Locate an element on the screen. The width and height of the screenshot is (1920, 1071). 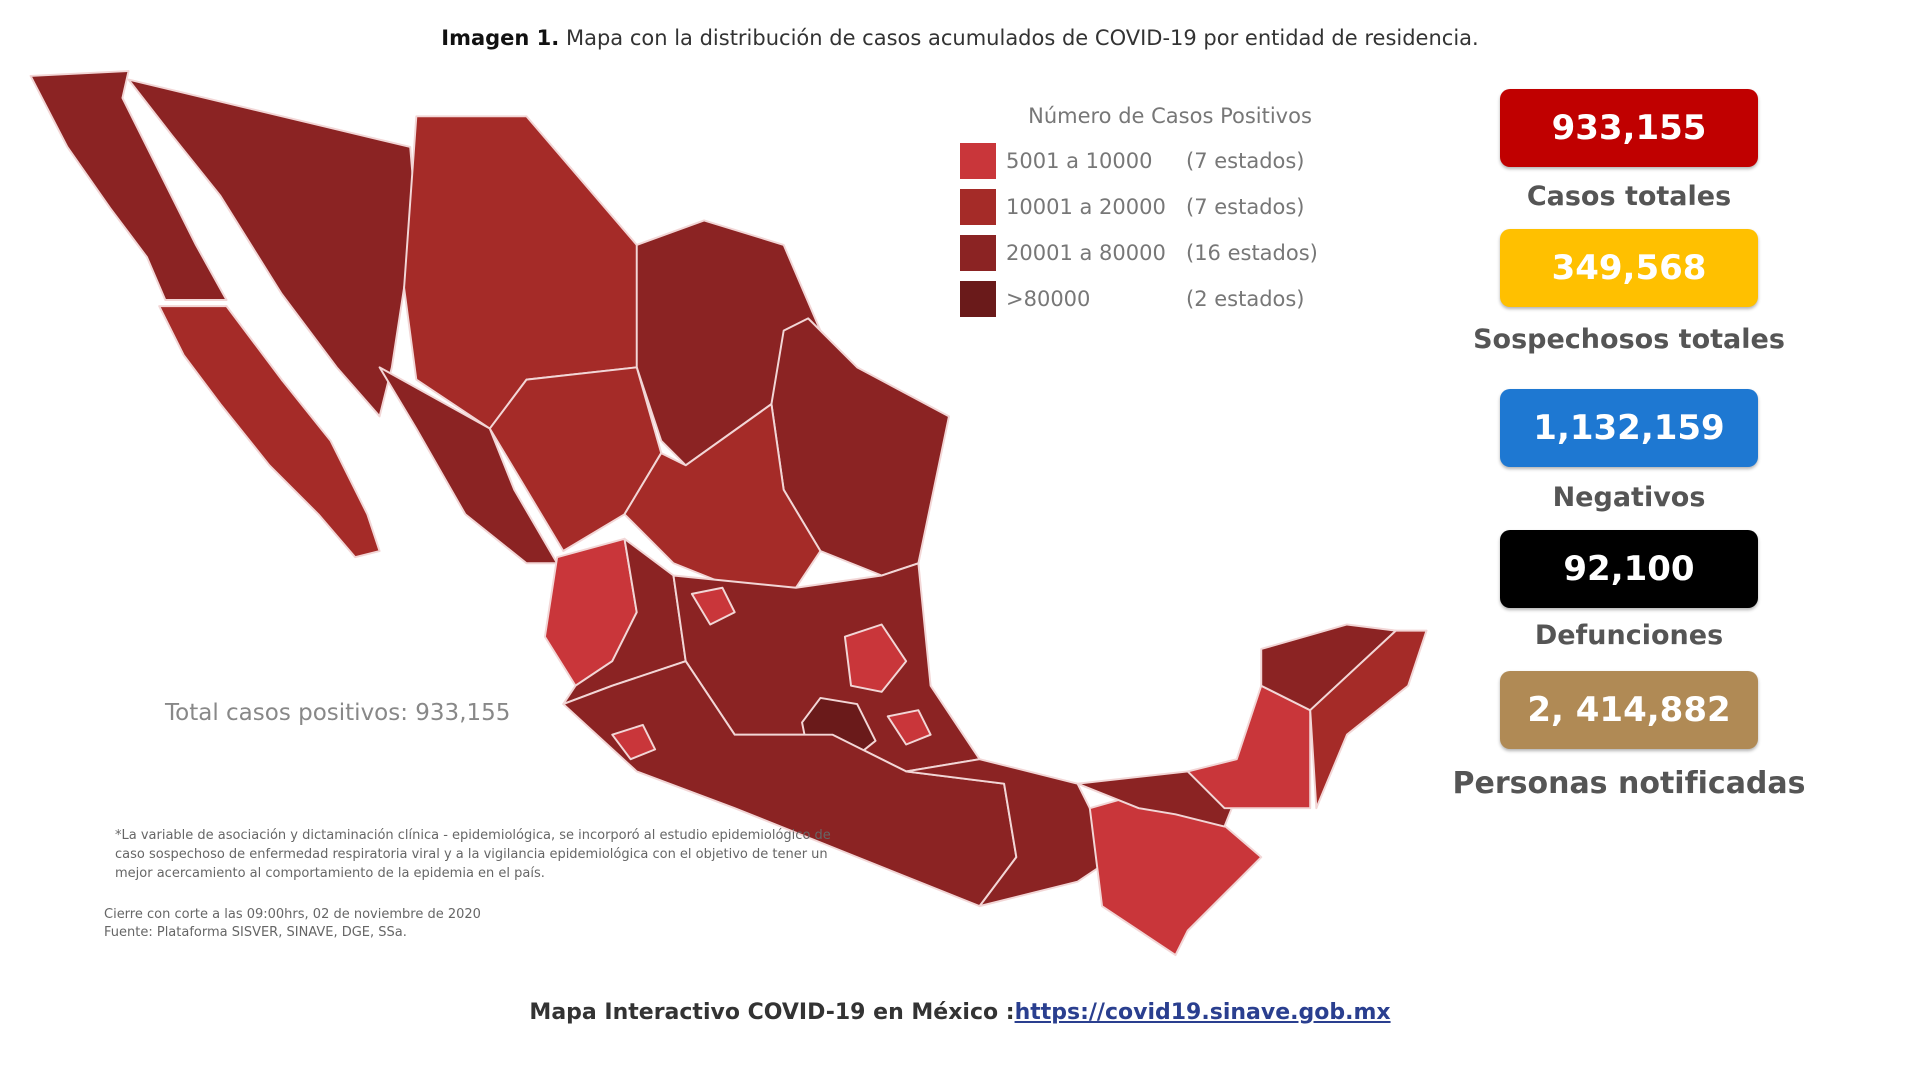
legend-title: Número de Casos Positivos is located at coordinates (1170, 116).